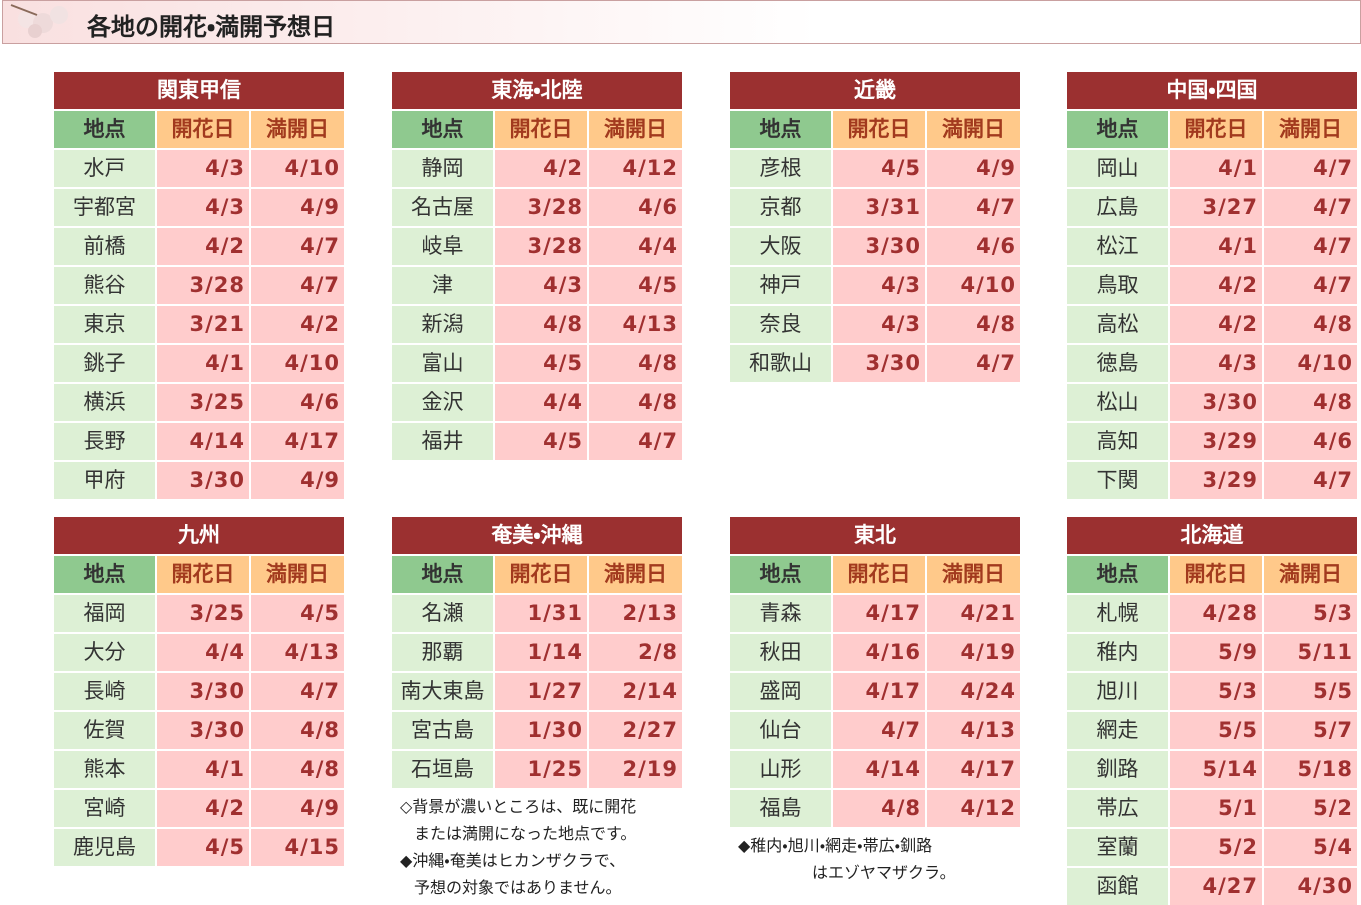 The height and width of the screenshot is (905, 1361). What do you see at coordinates (1117, 613) in the screenshot?
I see `location-cell: 札幌` at bounding box center [1117, 613].